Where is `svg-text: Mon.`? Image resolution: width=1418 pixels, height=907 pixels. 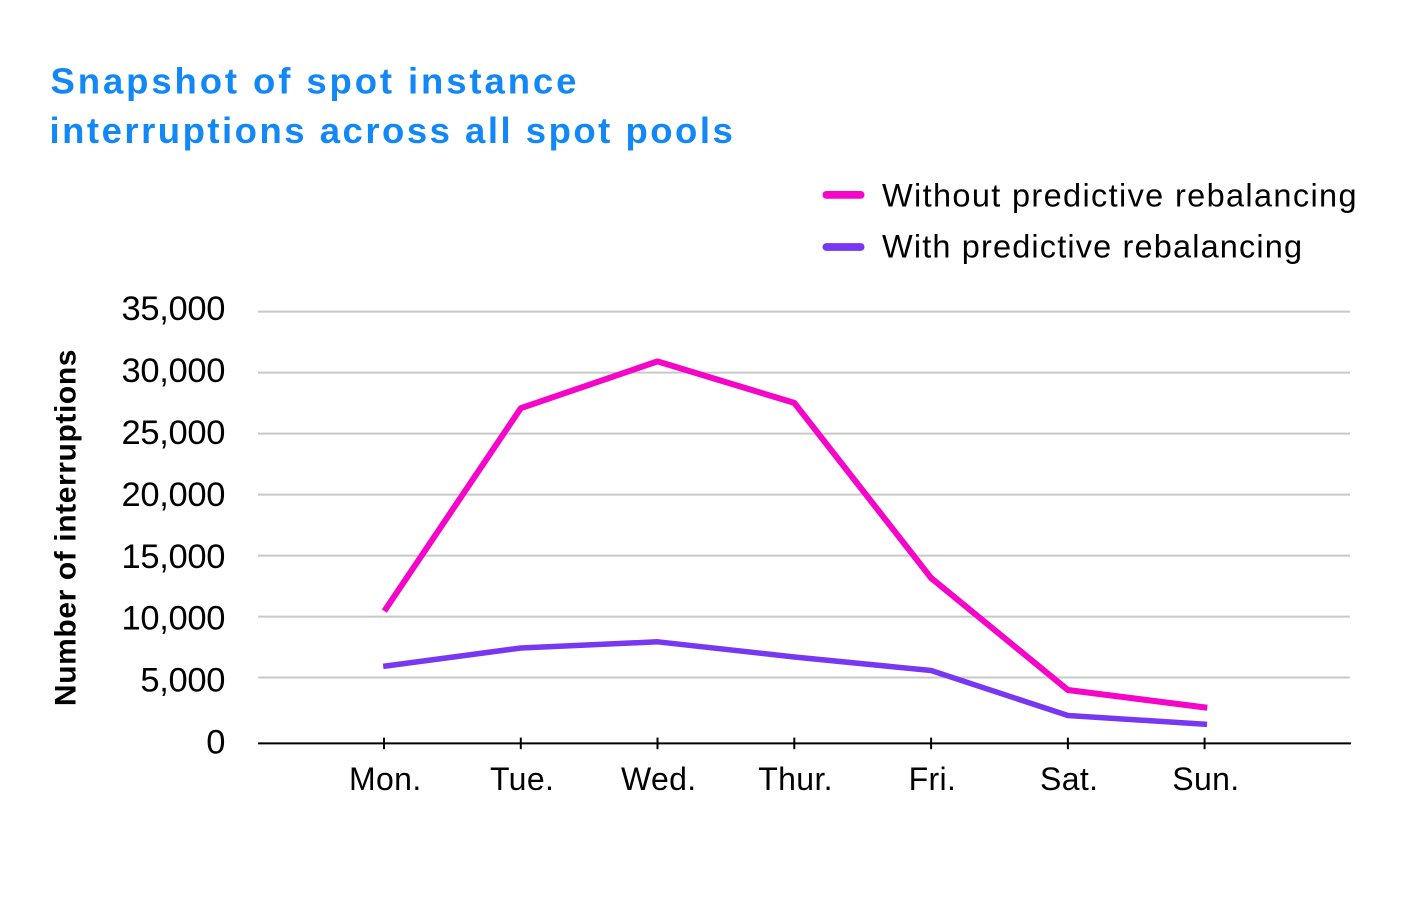 svg-text: Mon. is located at coordinates (385, 779).